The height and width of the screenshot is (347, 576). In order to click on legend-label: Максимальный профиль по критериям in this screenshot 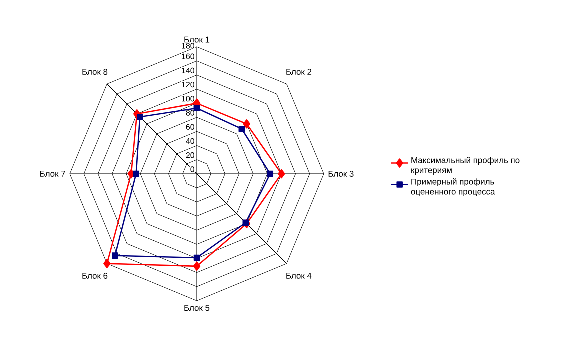, I will do `click(466, 166)`.